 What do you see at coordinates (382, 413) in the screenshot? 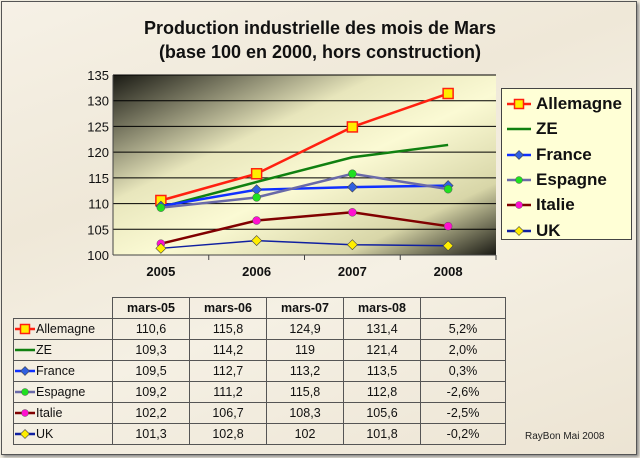
I see `table-cell: 105,6` at bounding box center [382, 413].